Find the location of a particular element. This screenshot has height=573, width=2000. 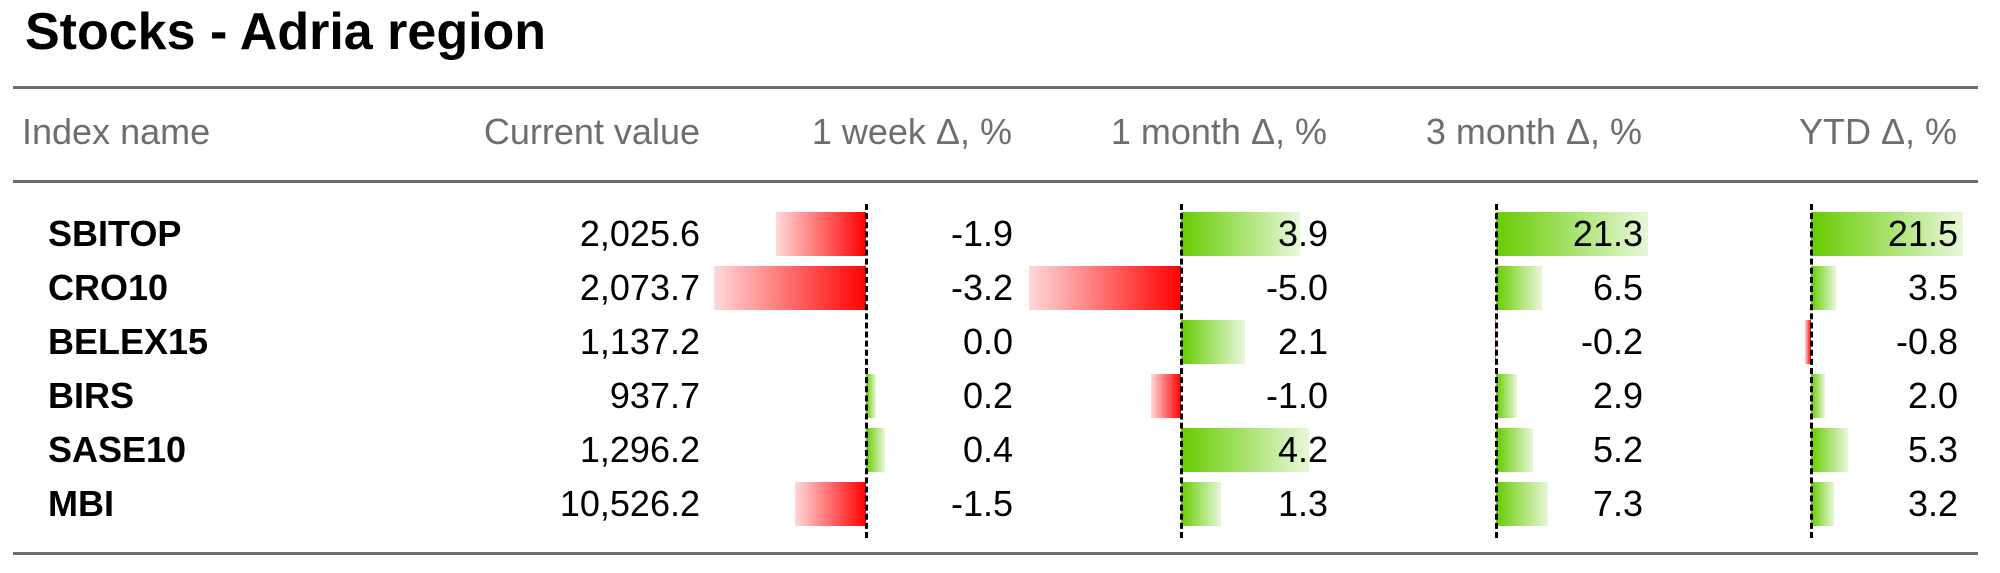

change-ytd-birs: 2.0 is located at coordinates (1932, 395).